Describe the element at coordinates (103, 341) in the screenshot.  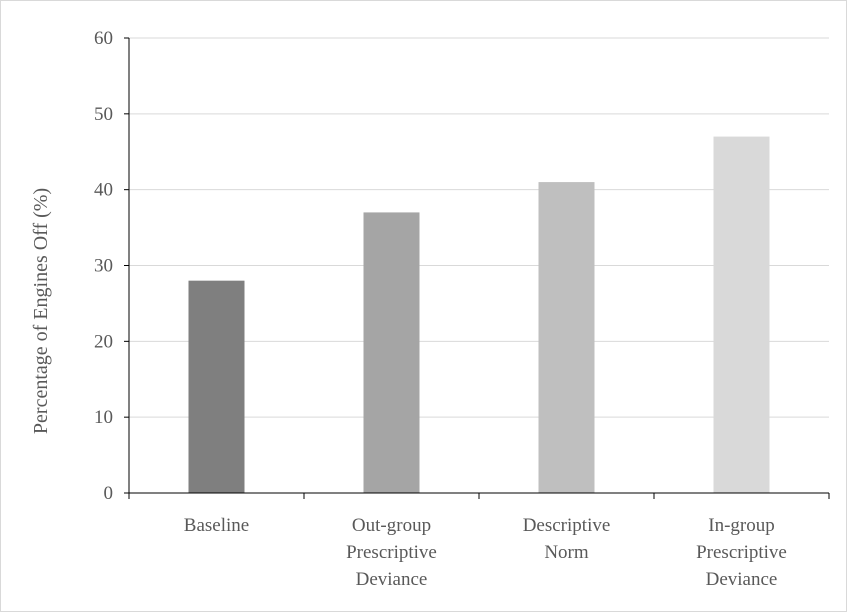
I see `y-tick-label: 20` at that location.